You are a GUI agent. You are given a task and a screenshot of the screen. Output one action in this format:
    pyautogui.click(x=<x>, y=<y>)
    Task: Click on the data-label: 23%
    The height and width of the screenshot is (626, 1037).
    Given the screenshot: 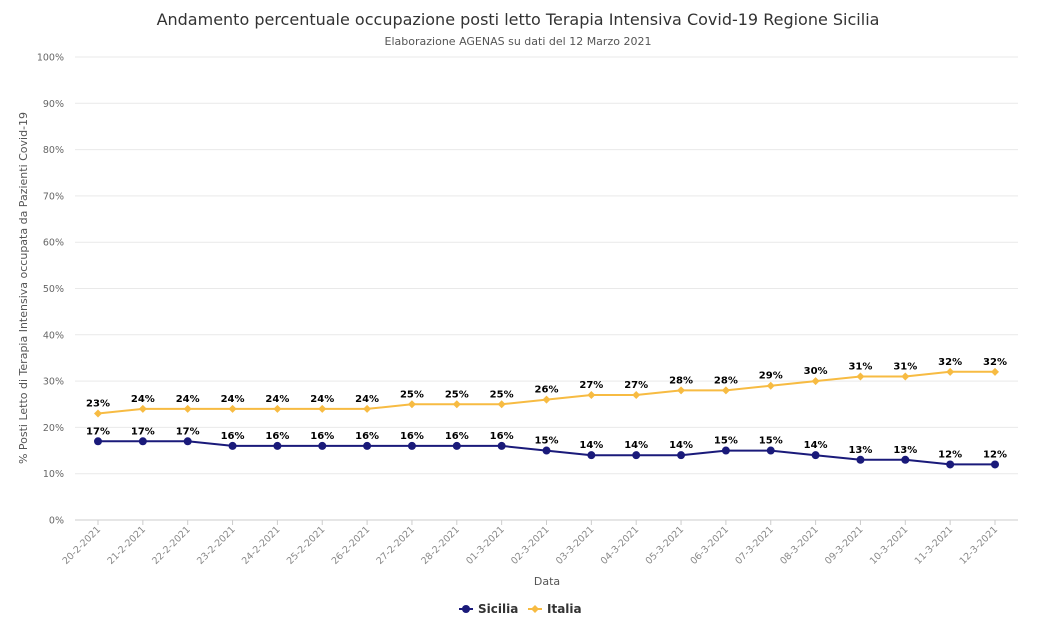 What is the action you would take?
    pyautogui.click(x=98, y=404)
    